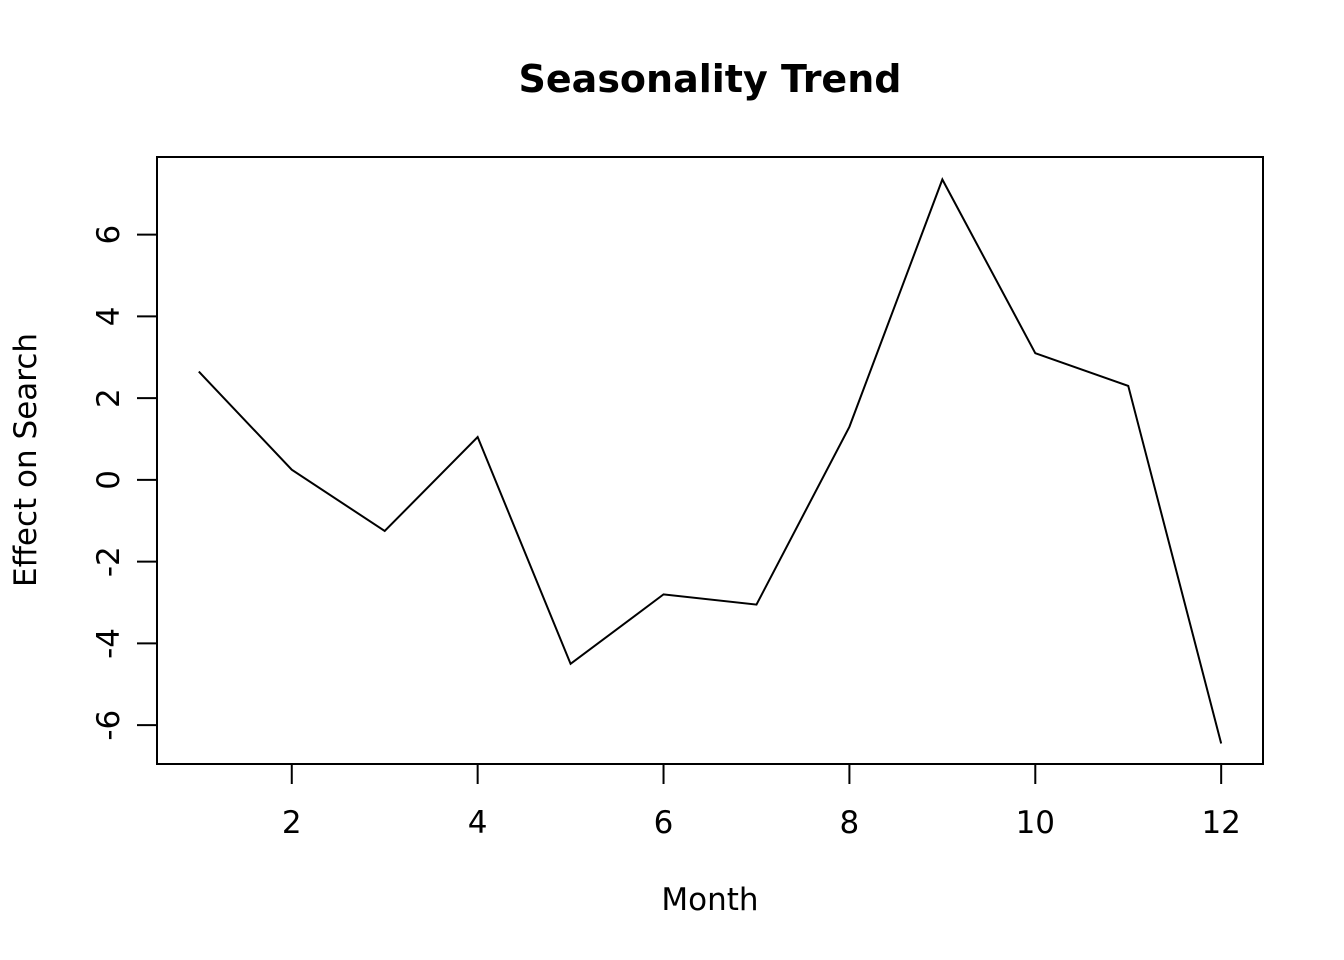 The width and height of the screenshot is (1344, 960). I want to click on y-tick-label: -2, so click(109, 561).